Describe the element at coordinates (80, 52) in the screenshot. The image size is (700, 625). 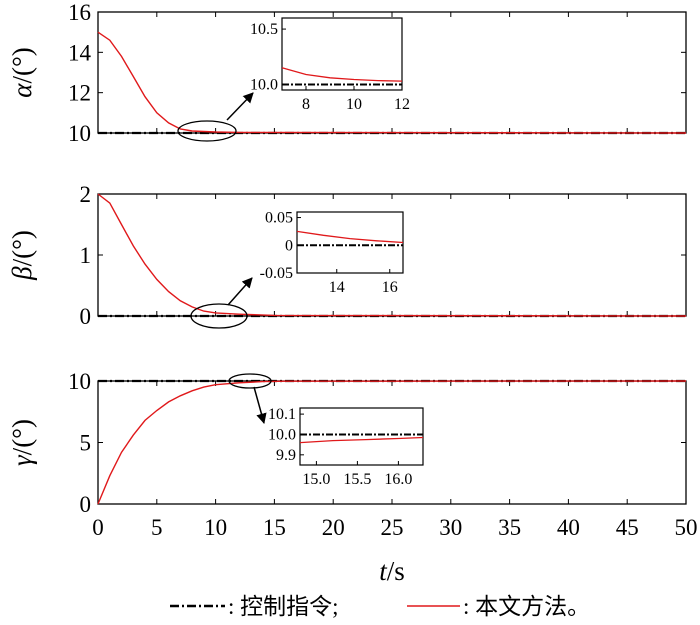
I see `y-tick-label: 14` at that location.